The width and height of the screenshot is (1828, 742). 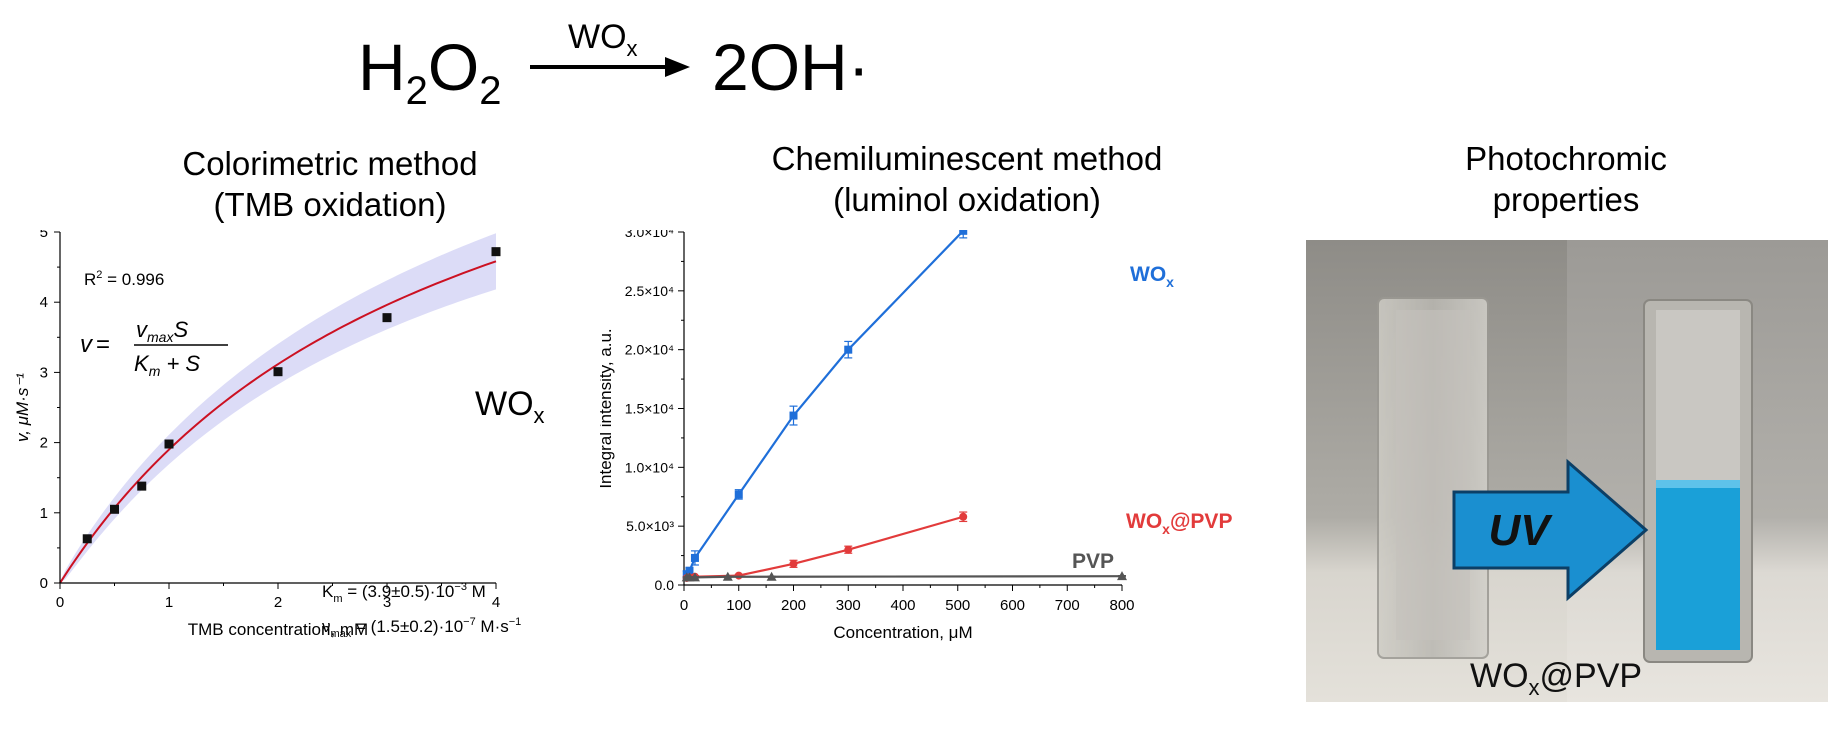 I want to click on photo-caption: WOx@PVP, so click(x=1556, y=678).